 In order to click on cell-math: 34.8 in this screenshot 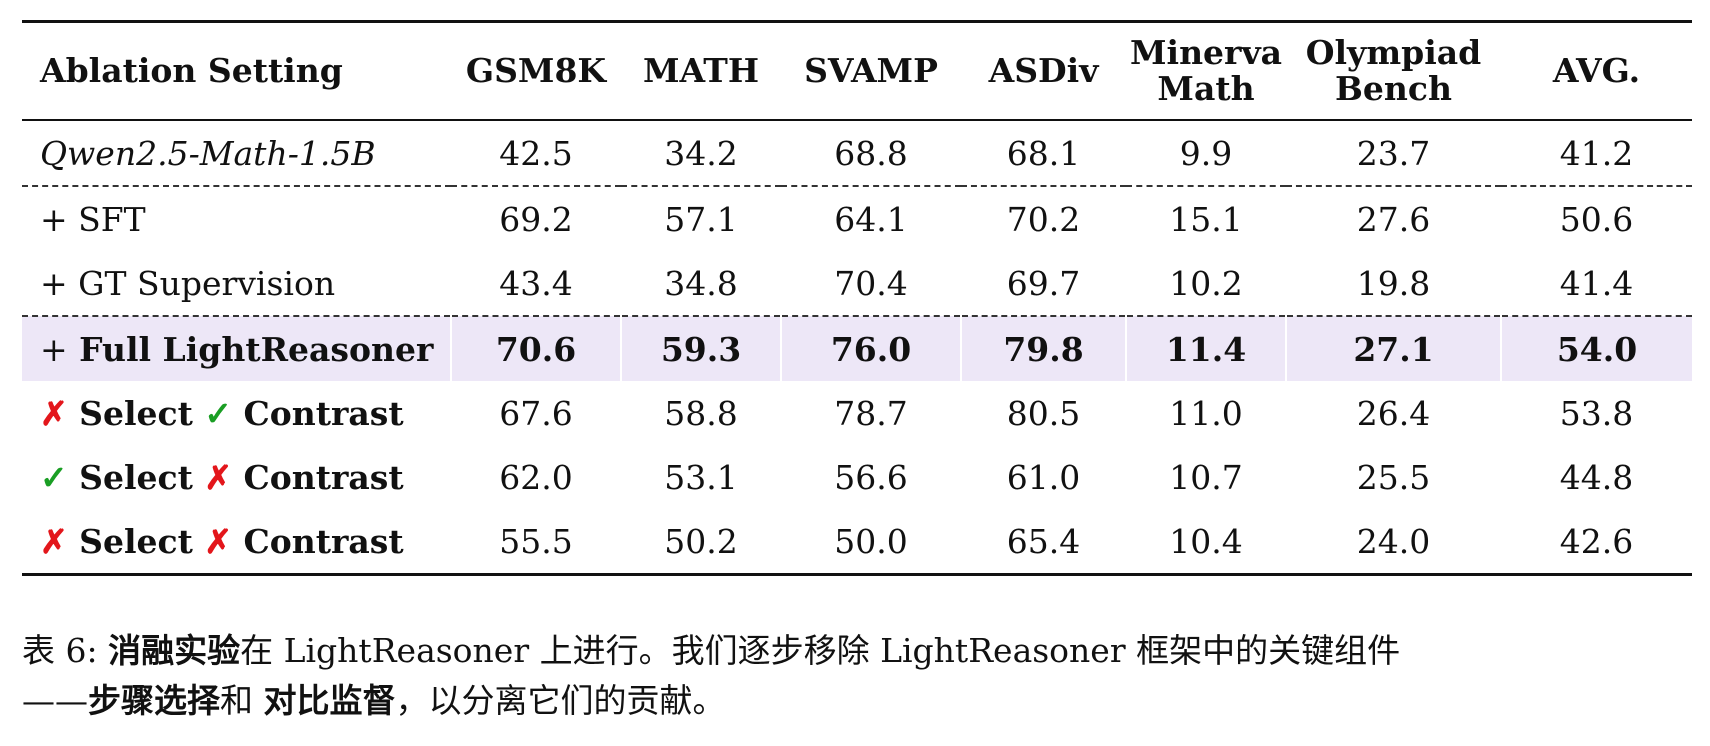, I will do `click(701, 283)`.